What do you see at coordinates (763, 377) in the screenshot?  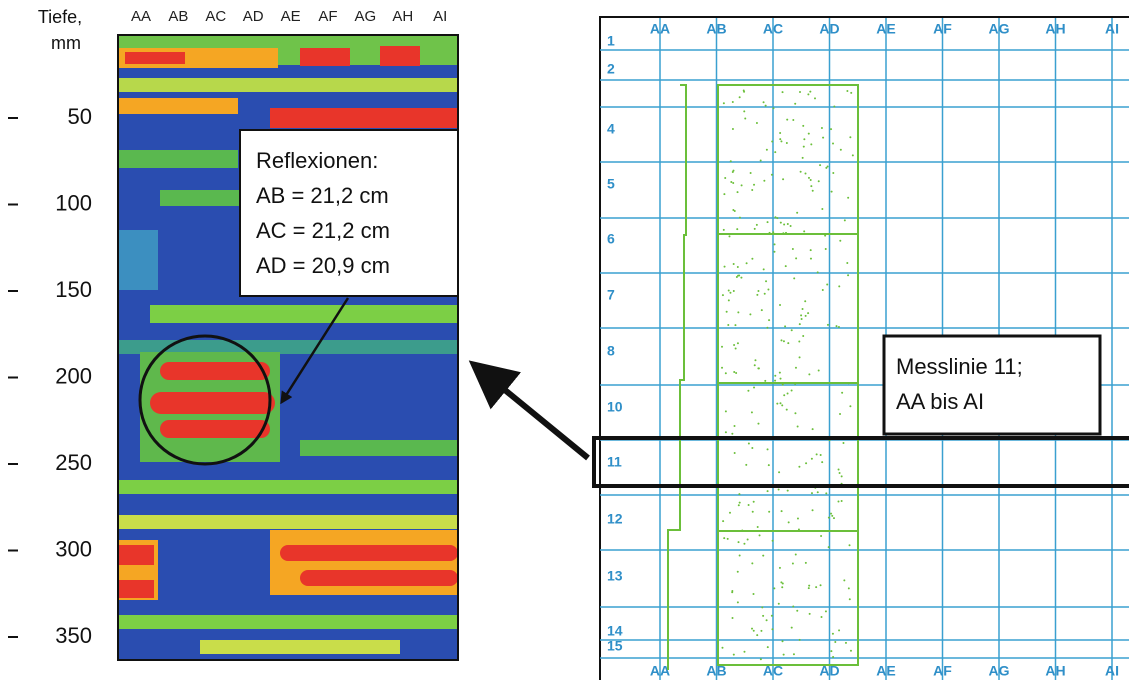 I see `element-outline` at bounding box center [763, 377].